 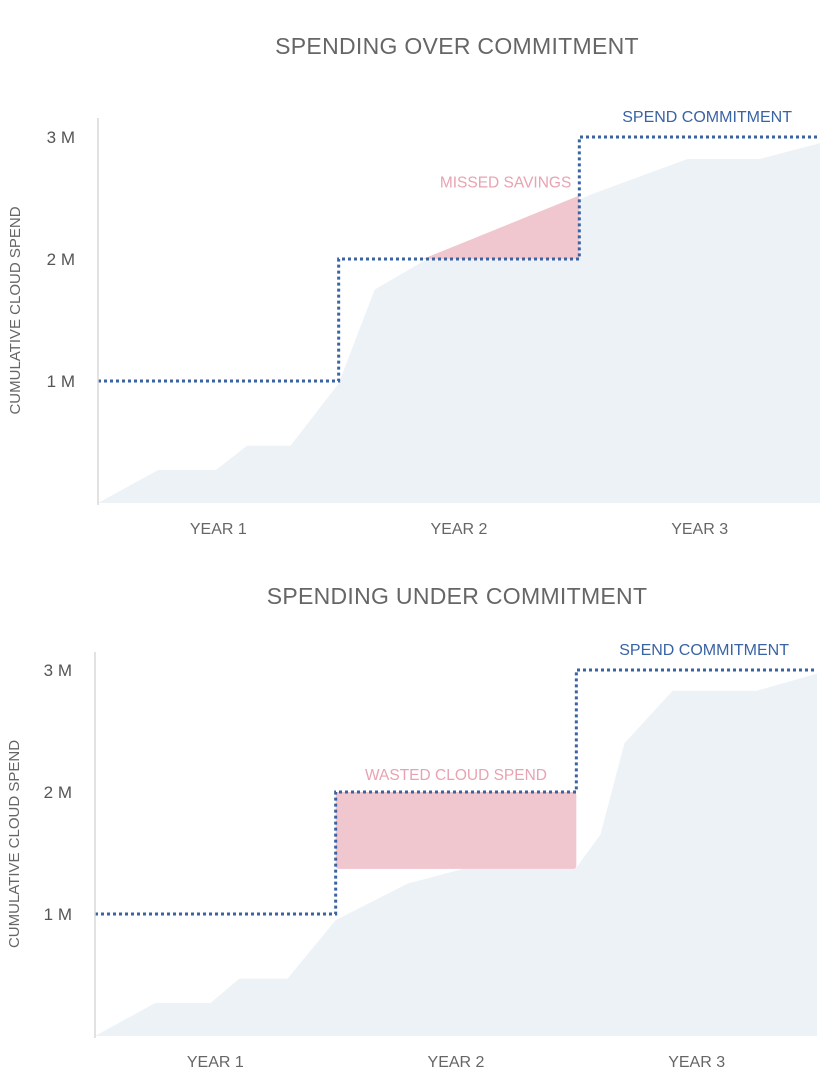 I want to click on wasted-spend-label: WASTED CLOUD SPEND, so click(x=456, y=775).